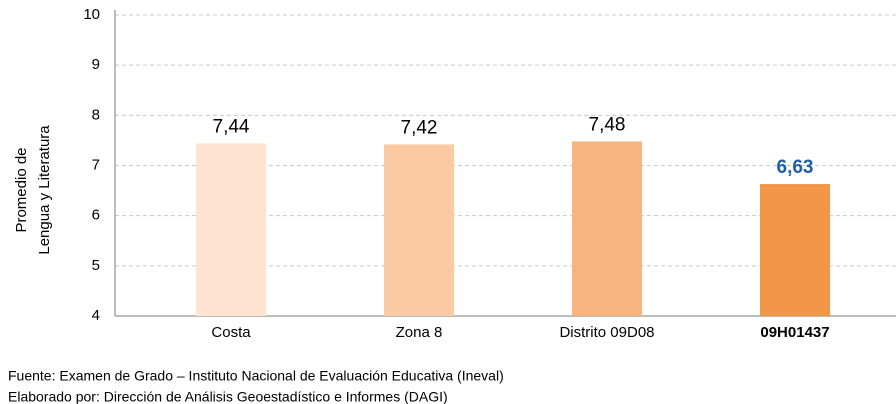 This screenshot has width=896, height=404. What do you see at coordinates (44, 190) in the screenshot?
I see `y-axis-label: Lengua y Literatura` at bounding box center [44, 190].